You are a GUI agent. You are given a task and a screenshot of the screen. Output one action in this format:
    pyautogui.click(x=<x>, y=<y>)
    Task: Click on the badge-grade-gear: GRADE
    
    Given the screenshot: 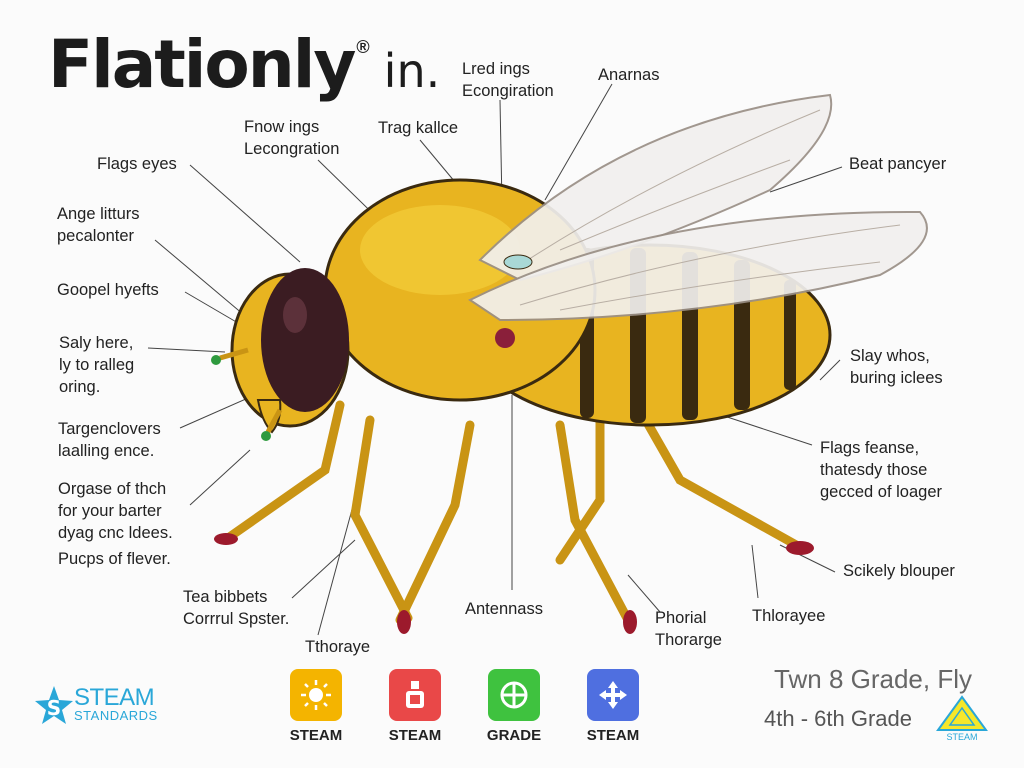 What is the action you would take?
    pyautogui.click(x=514, y=706)
    